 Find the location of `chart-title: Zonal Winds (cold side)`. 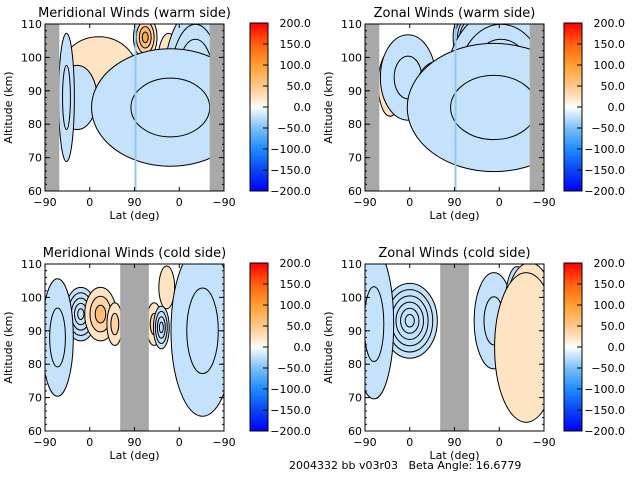

chart-title: Zonal Winds (cold side) is located at coordinates (454, 253).